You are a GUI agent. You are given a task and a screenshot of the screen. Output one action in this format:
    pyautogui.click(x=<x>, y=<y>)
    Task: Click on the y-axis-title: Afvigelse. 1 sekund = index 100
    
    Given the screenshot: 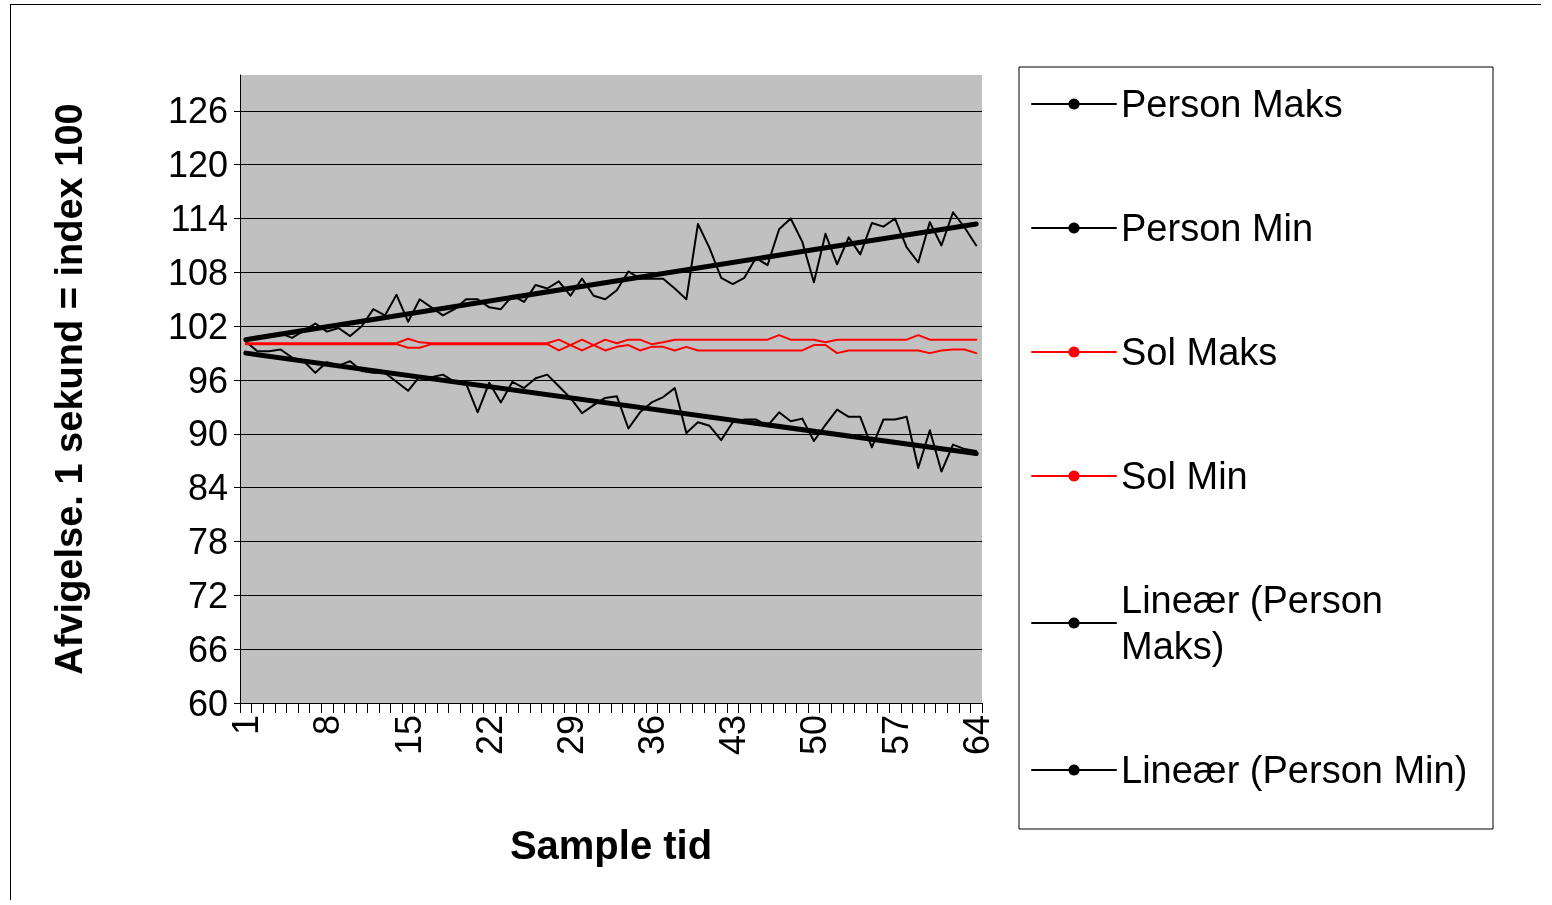 What is the action you would take?
    pyautogui.click(x=69, y=389)
    